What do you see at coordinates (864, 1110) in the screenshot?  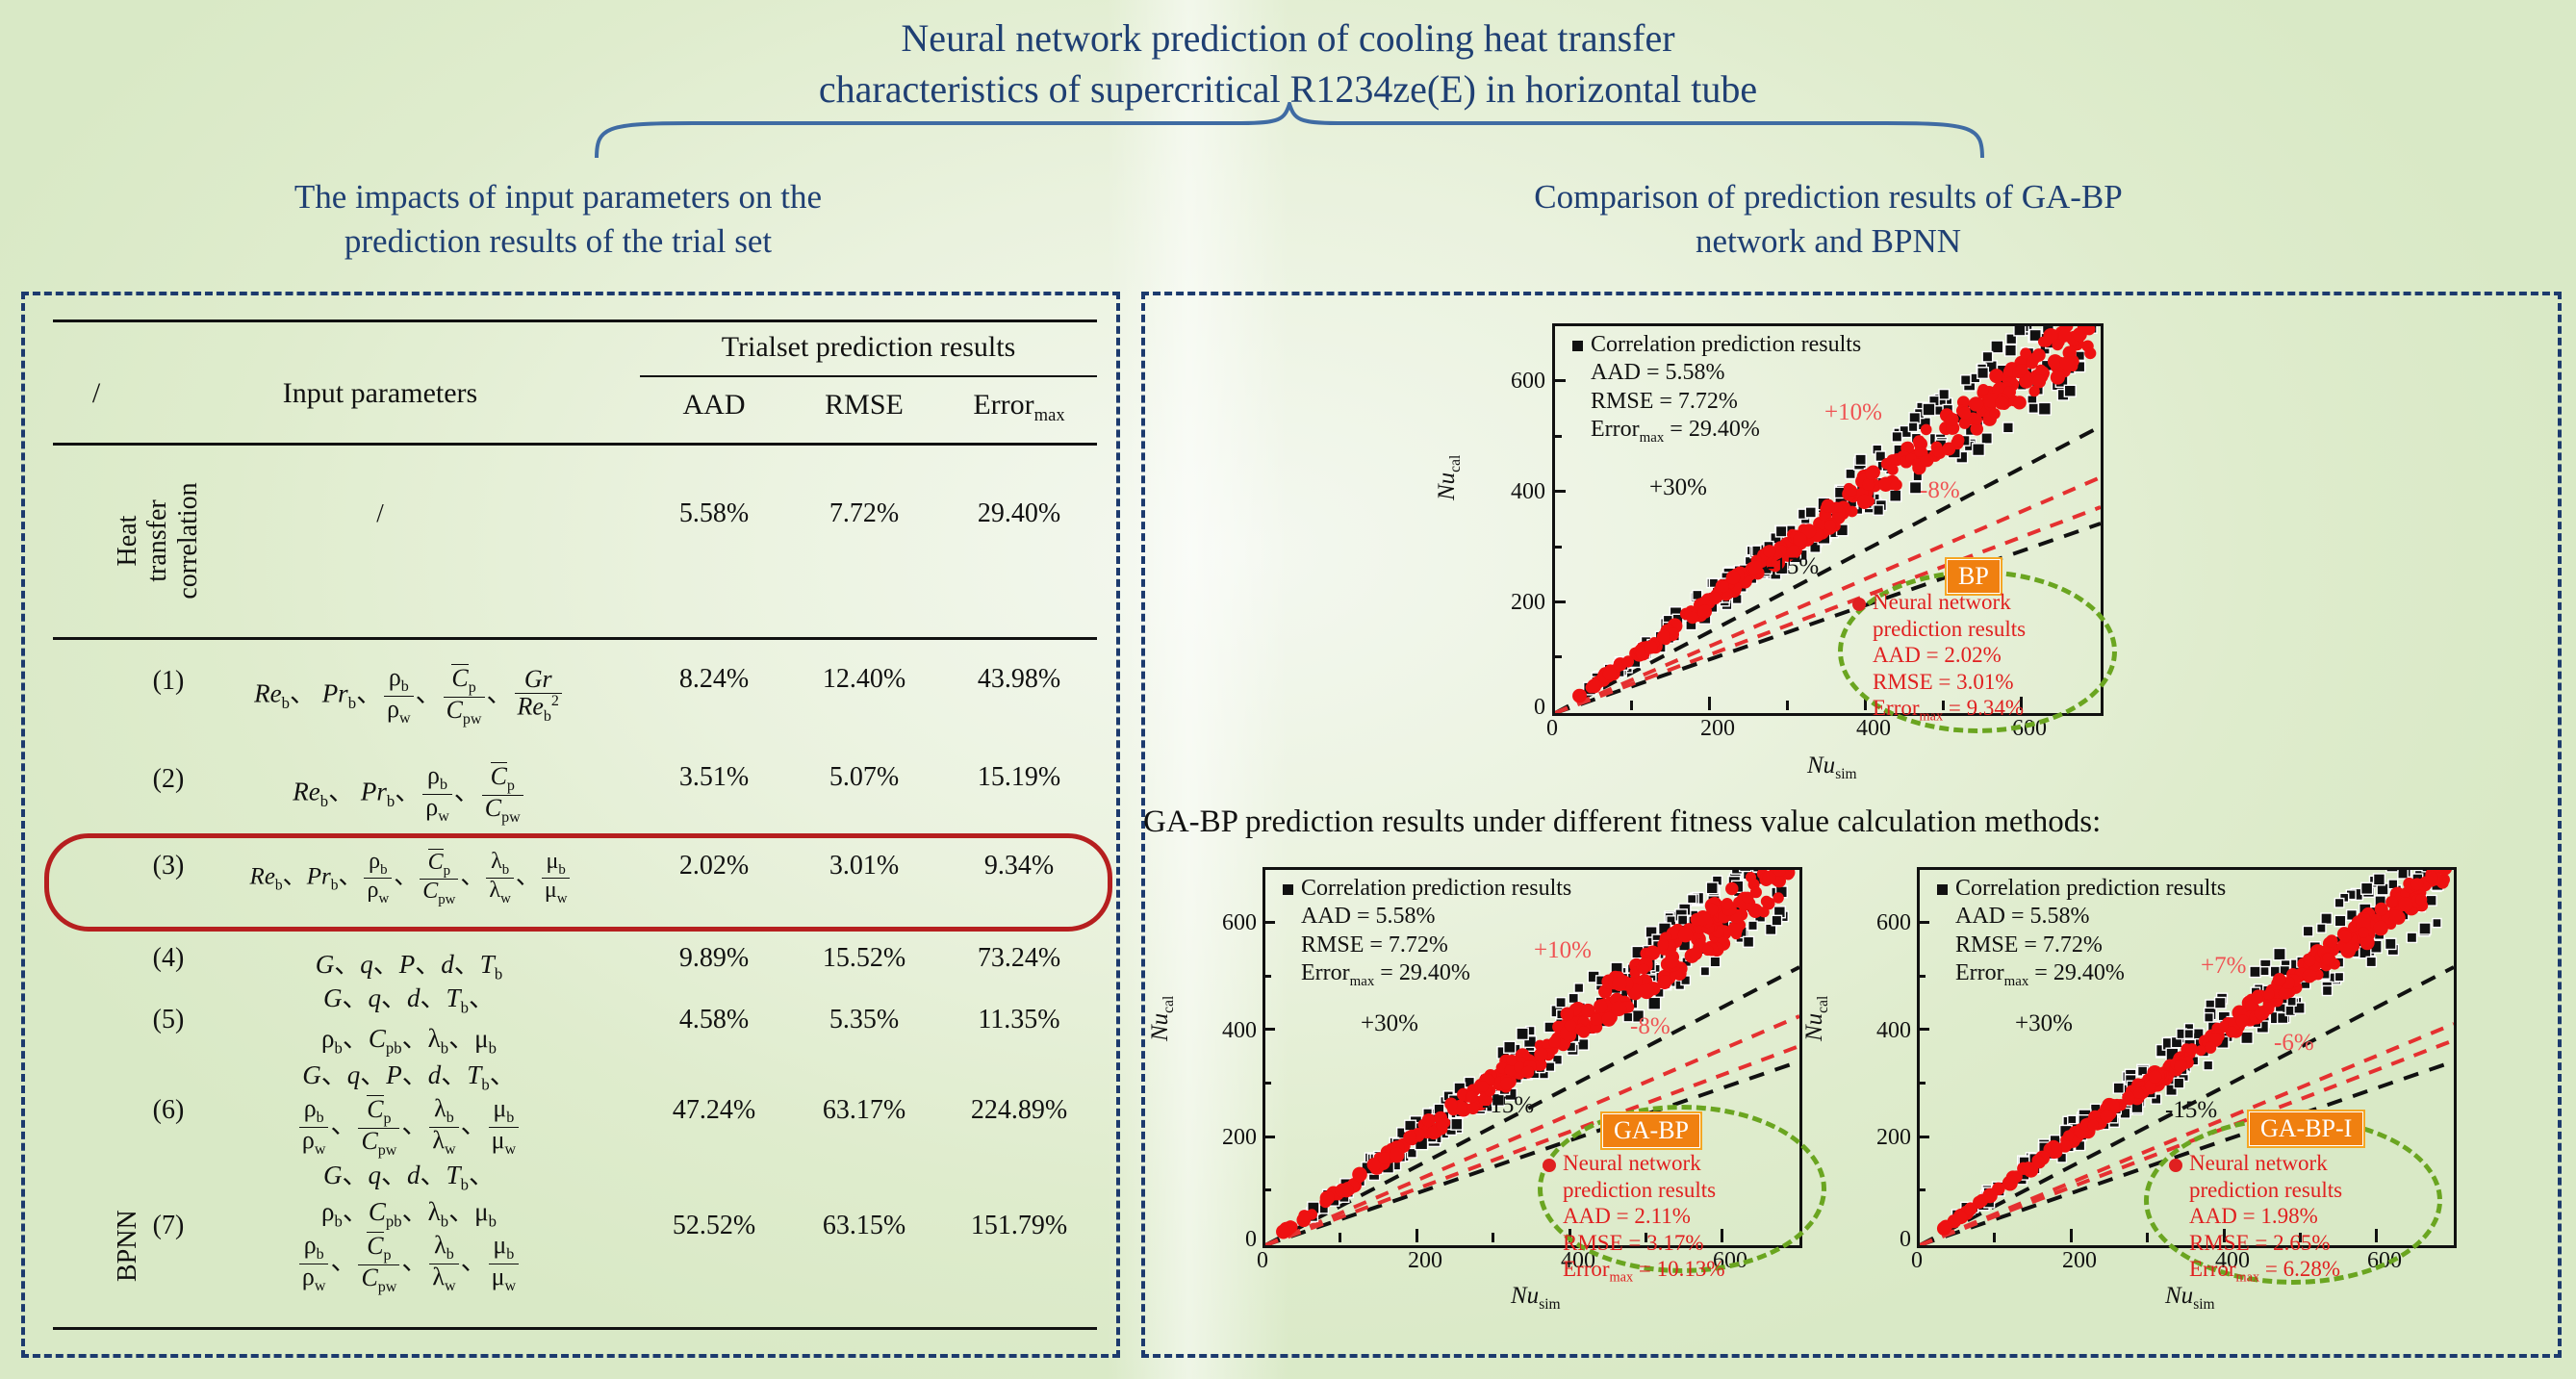 I see `table-row-6-rmse: 63.17%` at bounding box center [864, 1110].